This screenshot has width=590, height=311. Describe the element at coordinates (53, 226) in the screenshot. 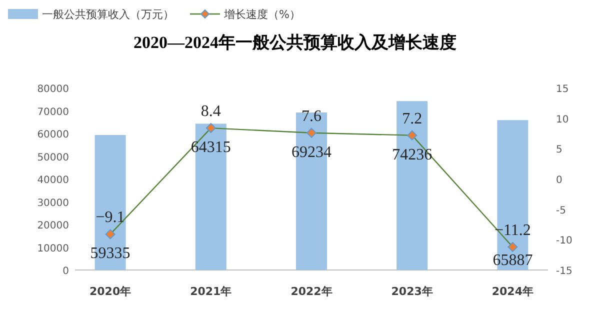

I see `y-tick-label: 20000` at that location.